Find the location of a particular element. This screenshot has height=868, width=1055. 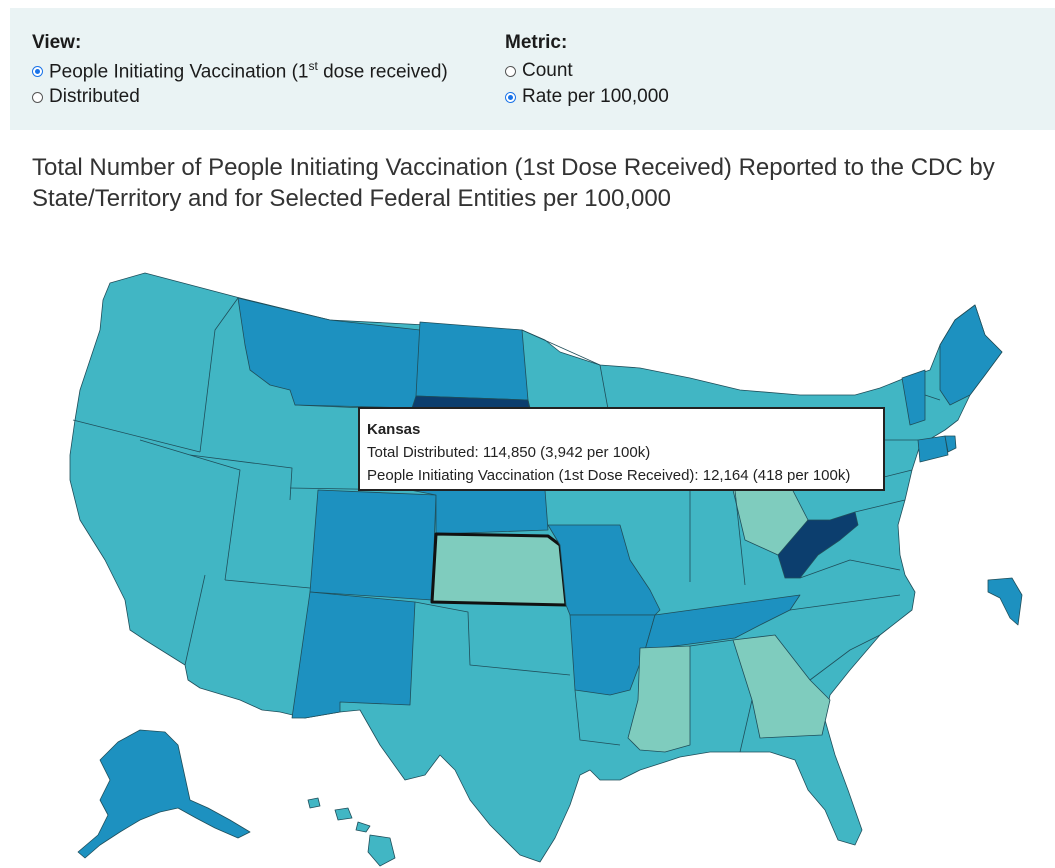

state-colorado is located at coordinates (373, 545).